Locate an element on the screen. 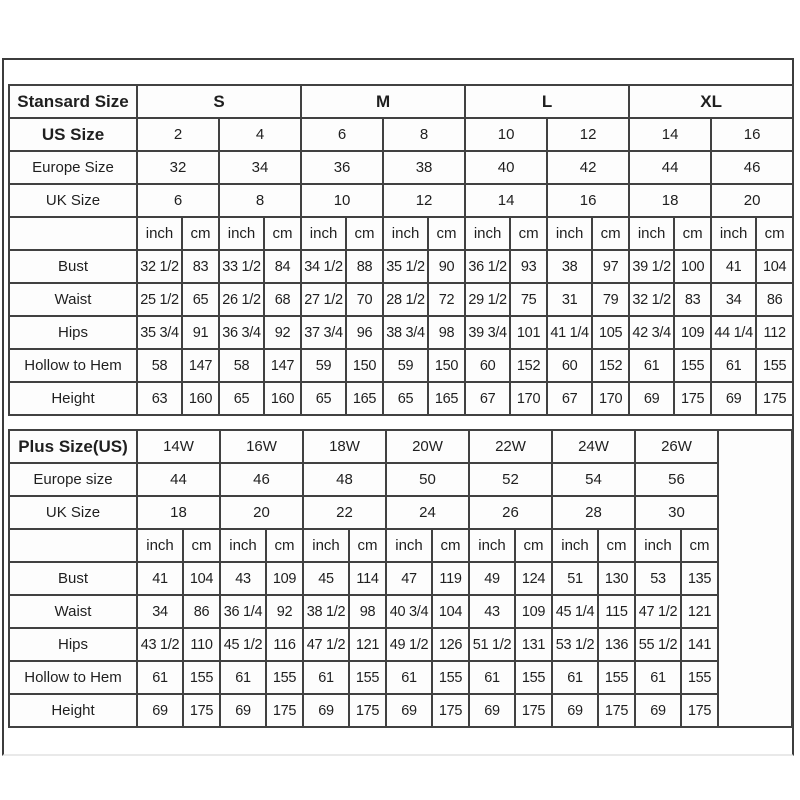  unit-row-spacer is located at coordinates (73, 233).